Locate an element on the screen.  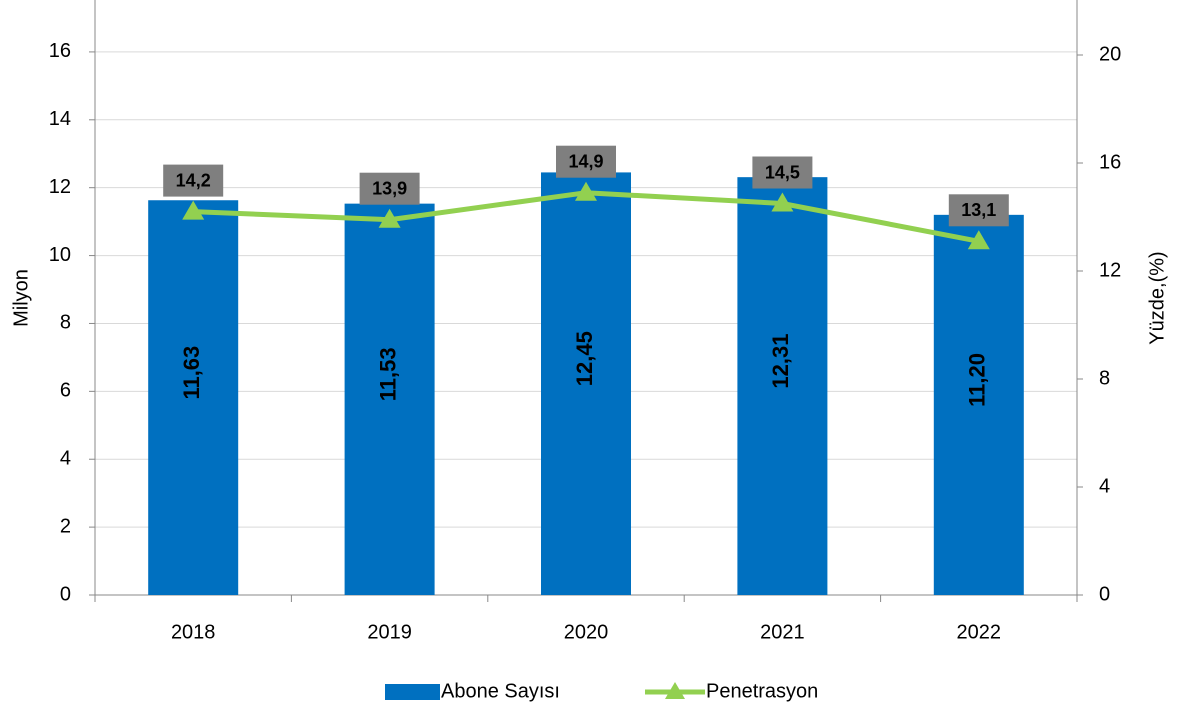
legend-label: Abone Sayısı is located at coordinates (500, 691).